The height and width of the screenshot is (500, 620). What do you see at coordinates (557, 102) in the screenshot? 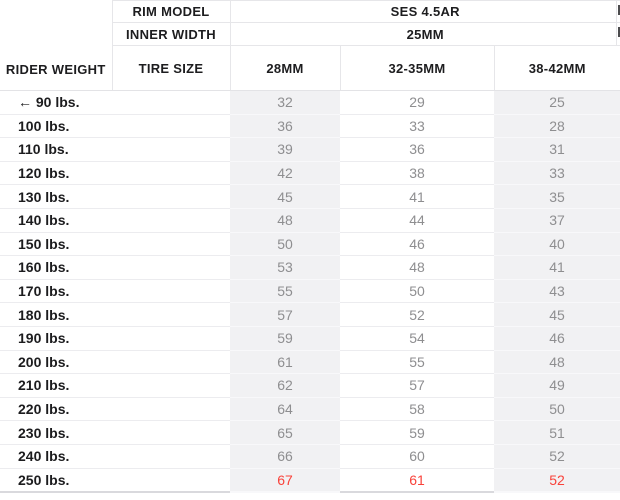
I see `pressure-value: 25` at bounding box center [557, 102].